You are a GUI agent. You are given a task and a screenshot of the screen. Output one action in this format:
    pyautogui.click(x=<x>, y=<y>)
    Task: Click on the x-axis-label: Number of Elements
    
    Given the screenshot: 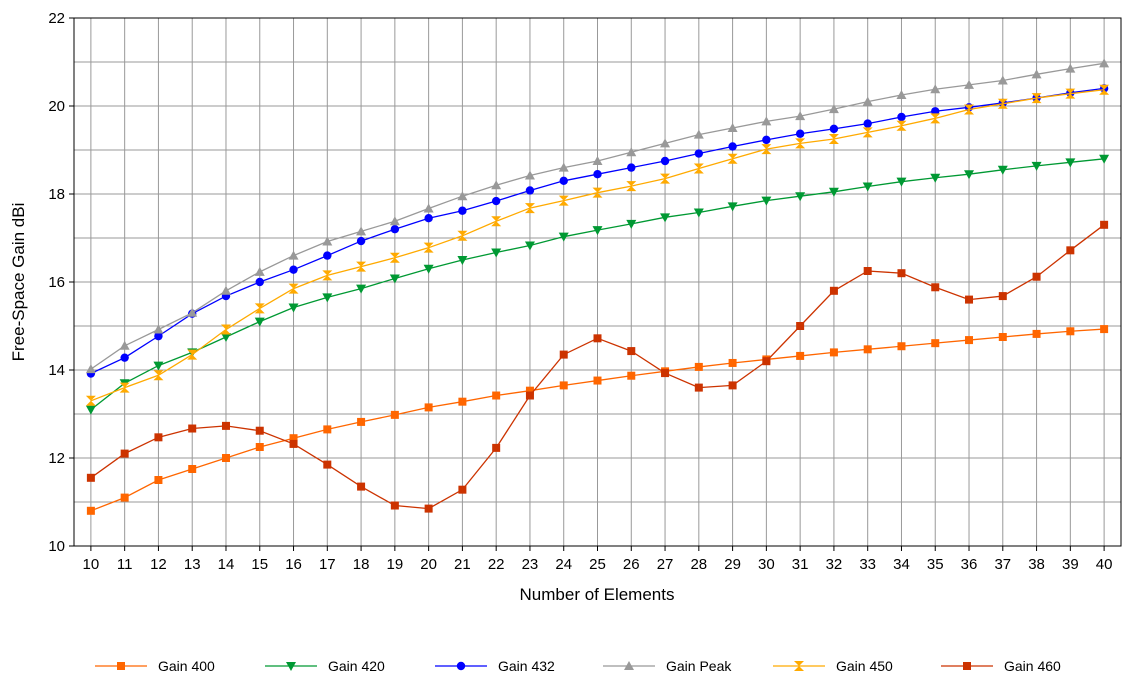 What is the action you would take?
    pyautogui.click(x=597, y=594)
    